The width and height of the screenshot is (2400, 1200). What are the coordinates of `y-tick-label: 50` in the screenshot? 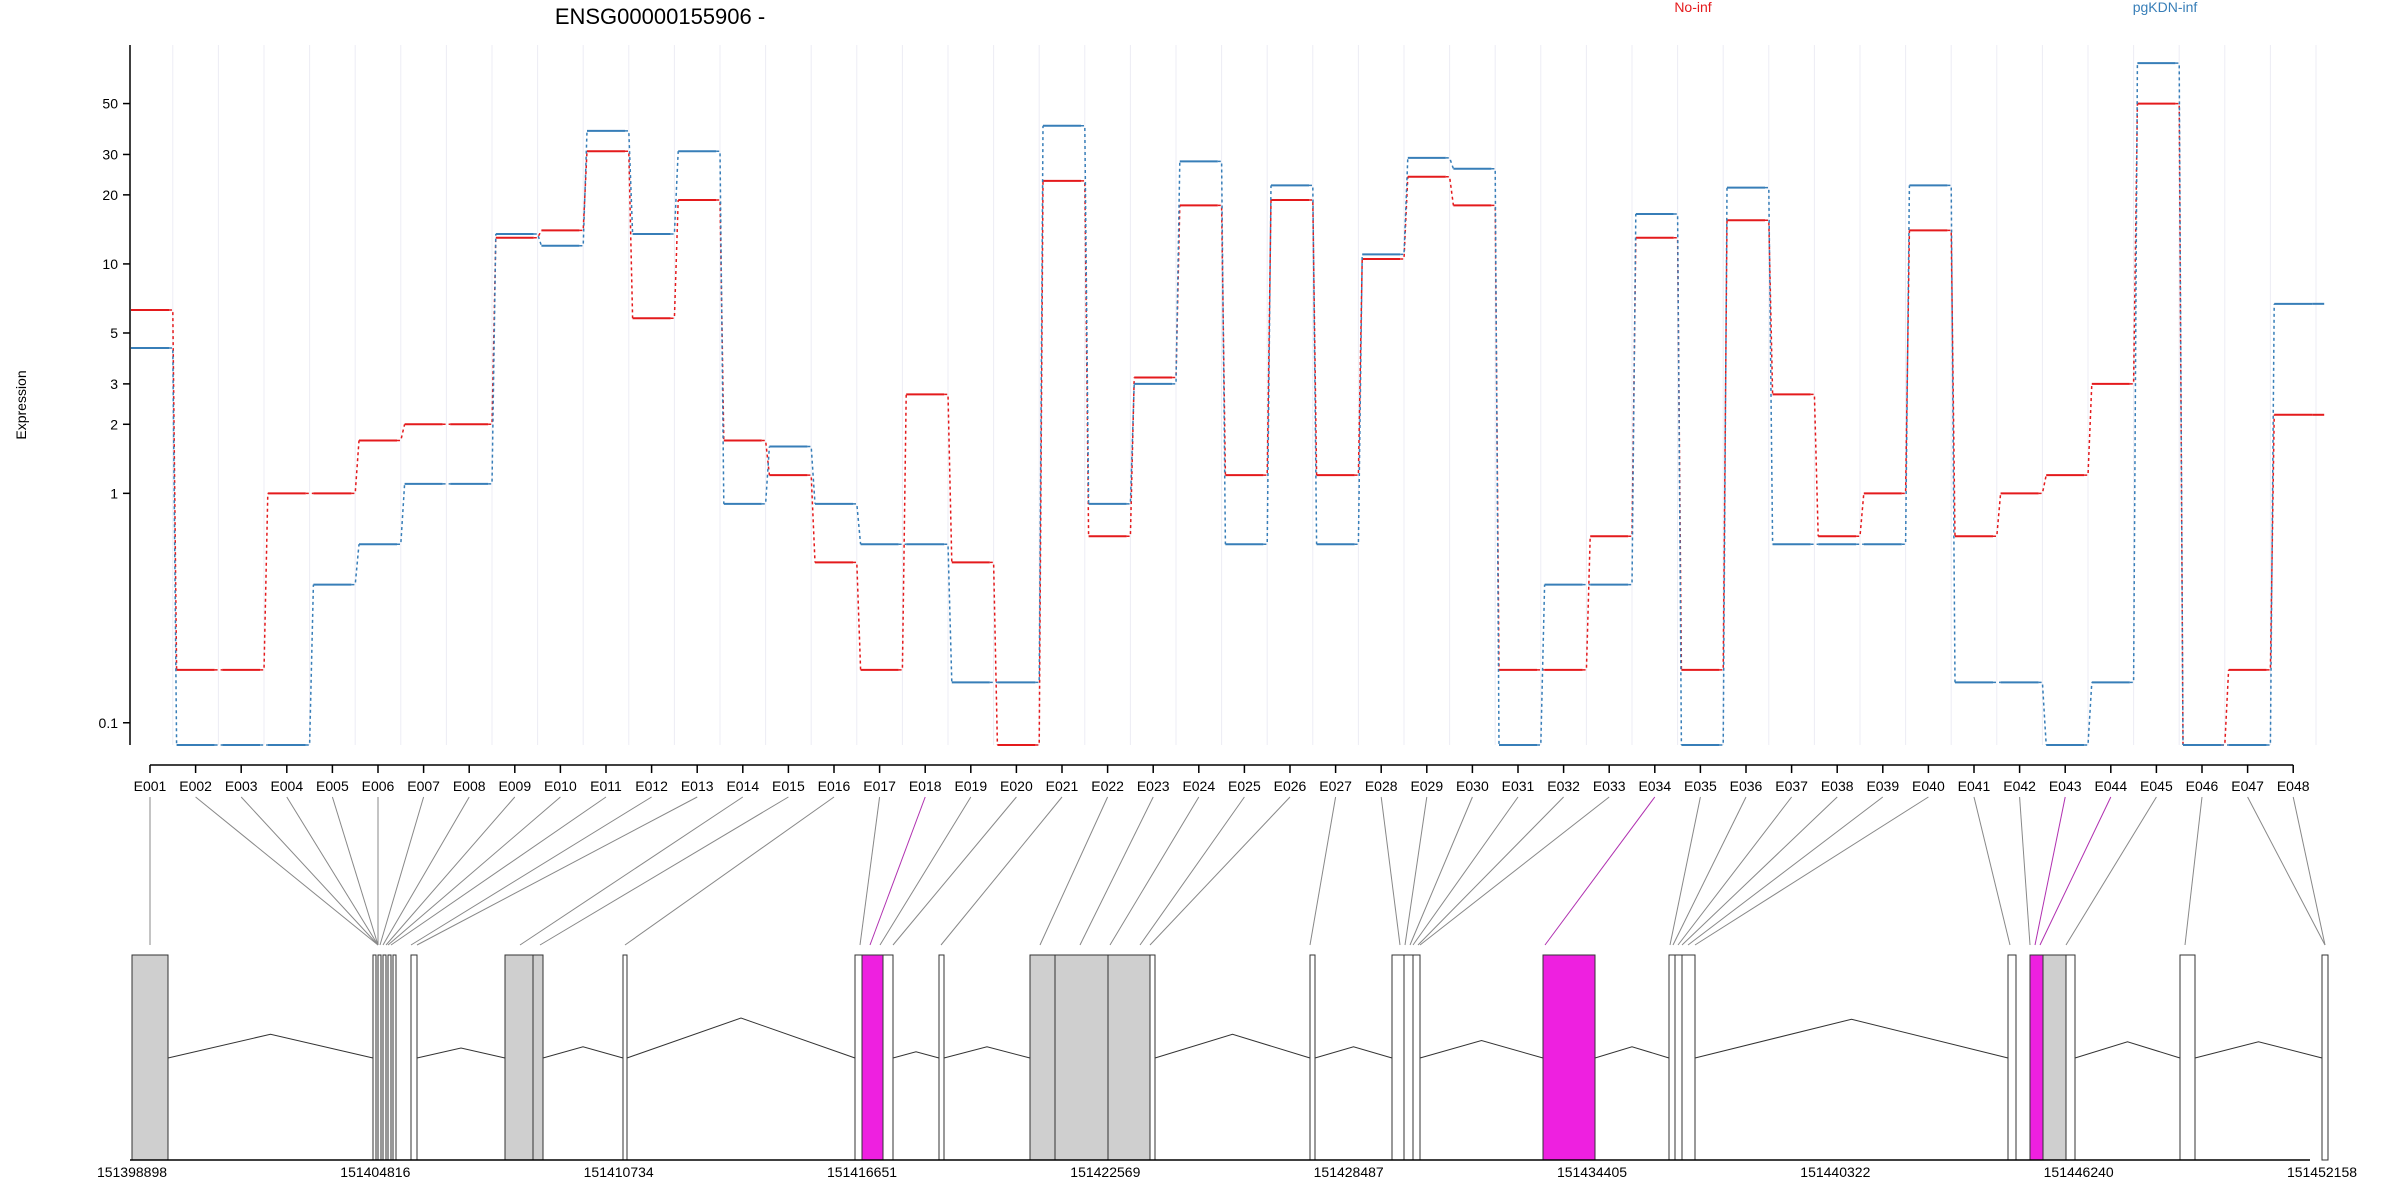 It's located at (110, 104).